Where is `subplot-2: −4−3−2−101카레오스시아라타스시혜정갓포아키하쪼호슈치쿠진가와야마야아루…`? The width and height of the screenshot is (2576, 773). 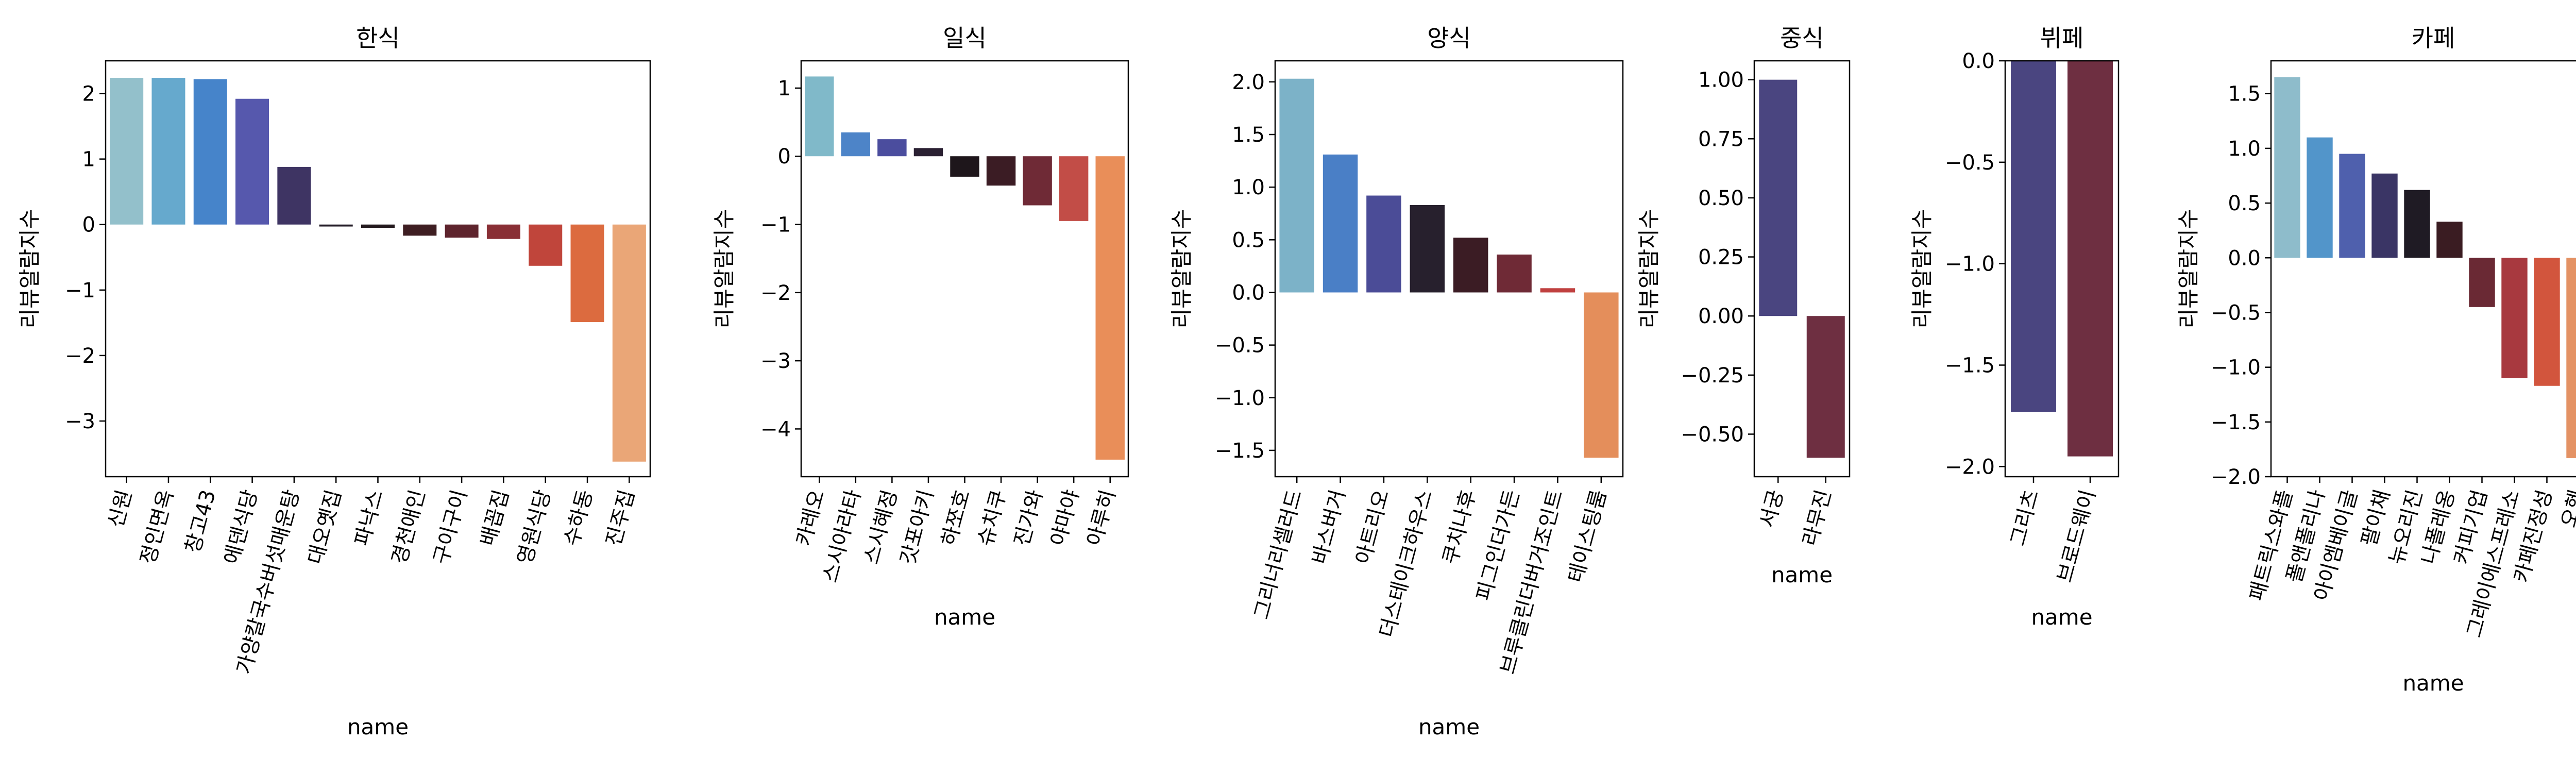
subplot-2: −4−3−2−101카레오스시아라타스시혜정갓포아키하쪼호슈치쿠진가와야마야아루… is located at coordinates (920, 327).